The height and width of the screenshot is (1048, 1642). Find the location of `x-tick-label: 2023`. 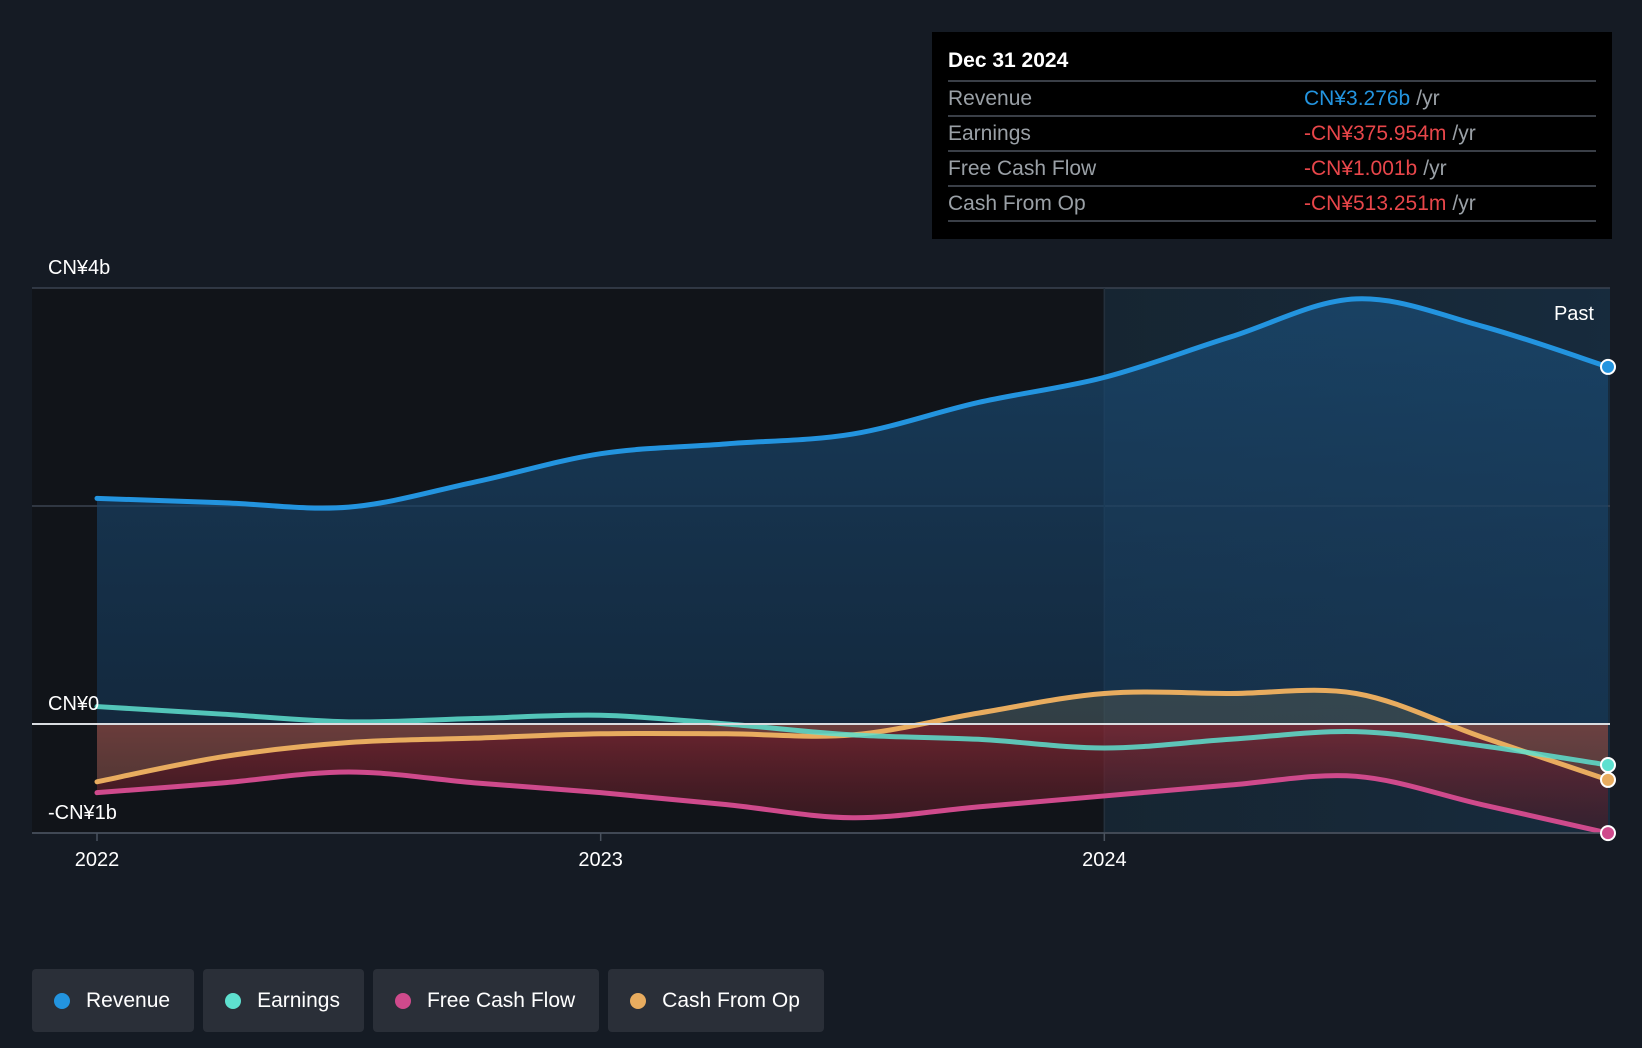

x-tick-label: 2023 is located at coordinates (600, 860).